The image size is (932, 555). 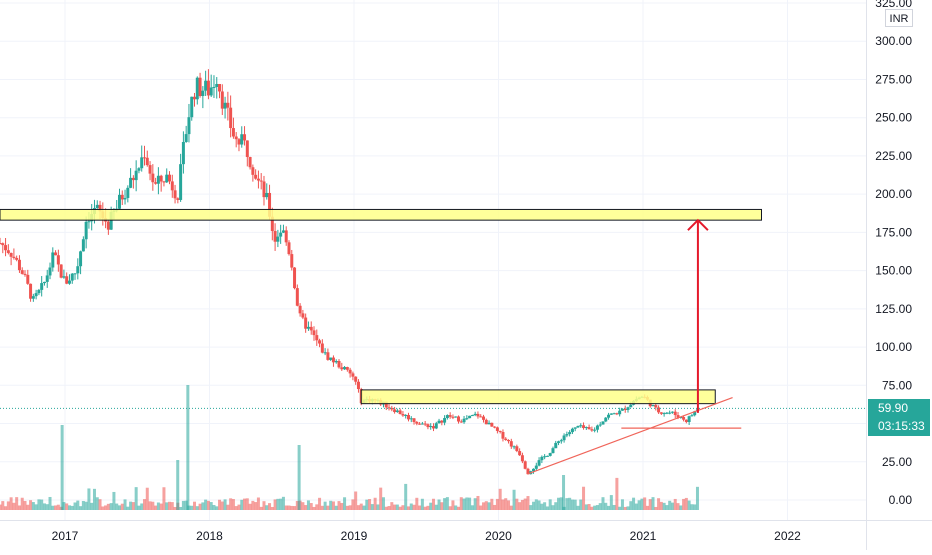 I want to click on price-tick-label: 150.00, so click(x=893, y=271).